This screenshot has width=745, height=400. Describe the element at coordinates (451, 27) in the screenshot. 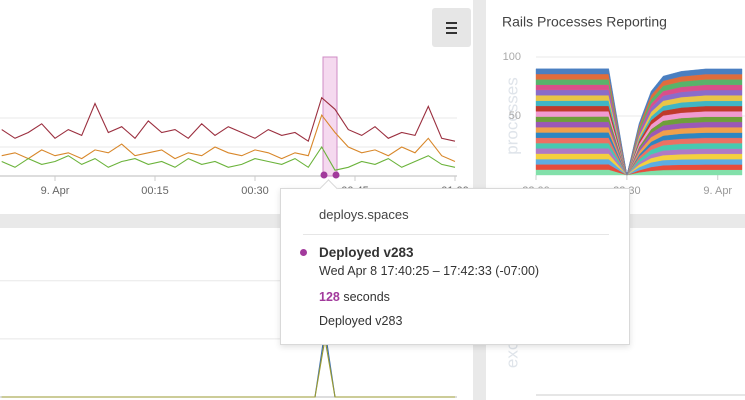

I see `menu-button` at that location.